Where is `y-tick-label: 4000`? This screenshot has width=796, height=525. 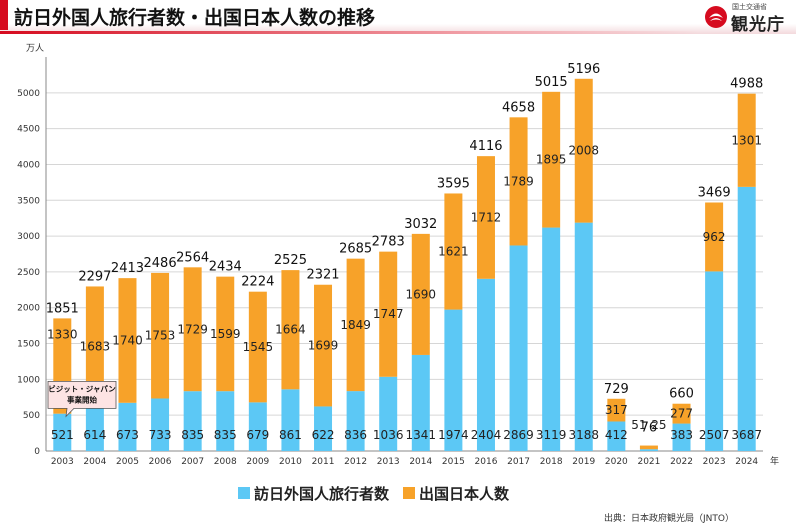 y-tick-label: 4000 is located at coordinates (28, 165).